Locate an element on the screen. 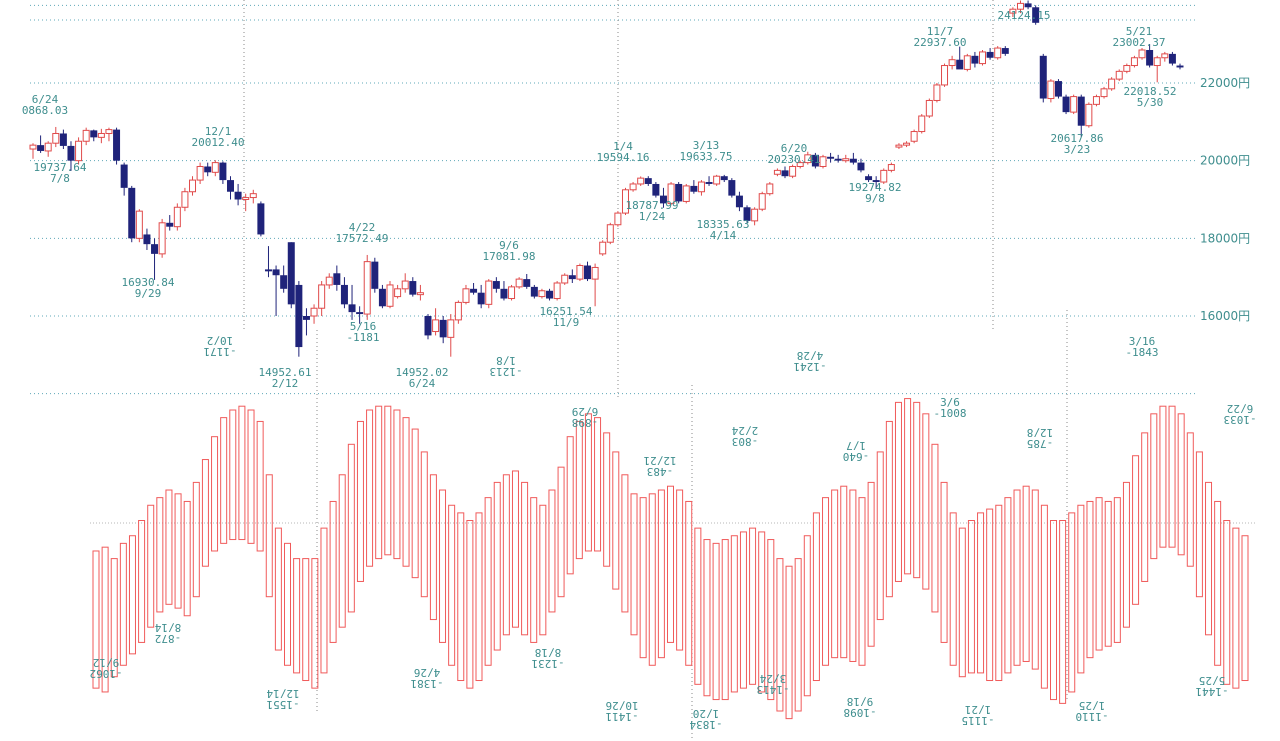 The width and height of the screenshot is (1280, 741). annotation-date: 4/22 is located at coordinates (362, 227).